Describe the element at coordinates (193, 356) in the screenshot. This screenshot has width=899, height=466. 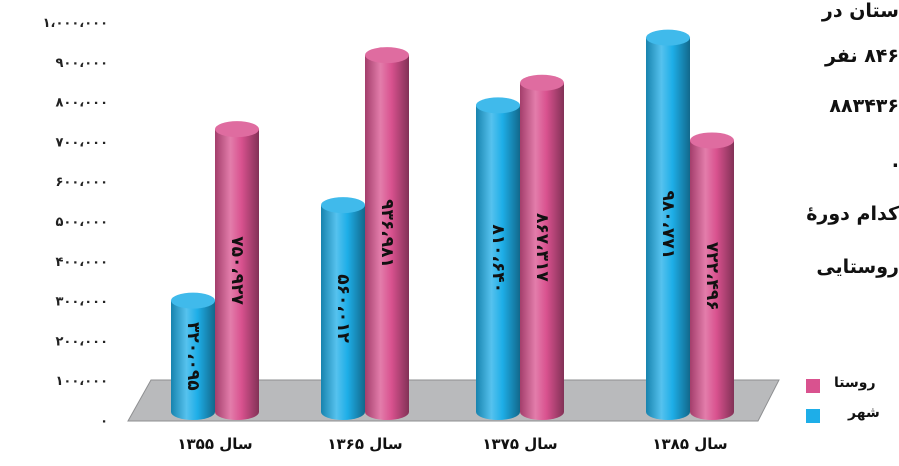
I see `bar-value-label: ۳۲۰،۰۹۵` at that location.